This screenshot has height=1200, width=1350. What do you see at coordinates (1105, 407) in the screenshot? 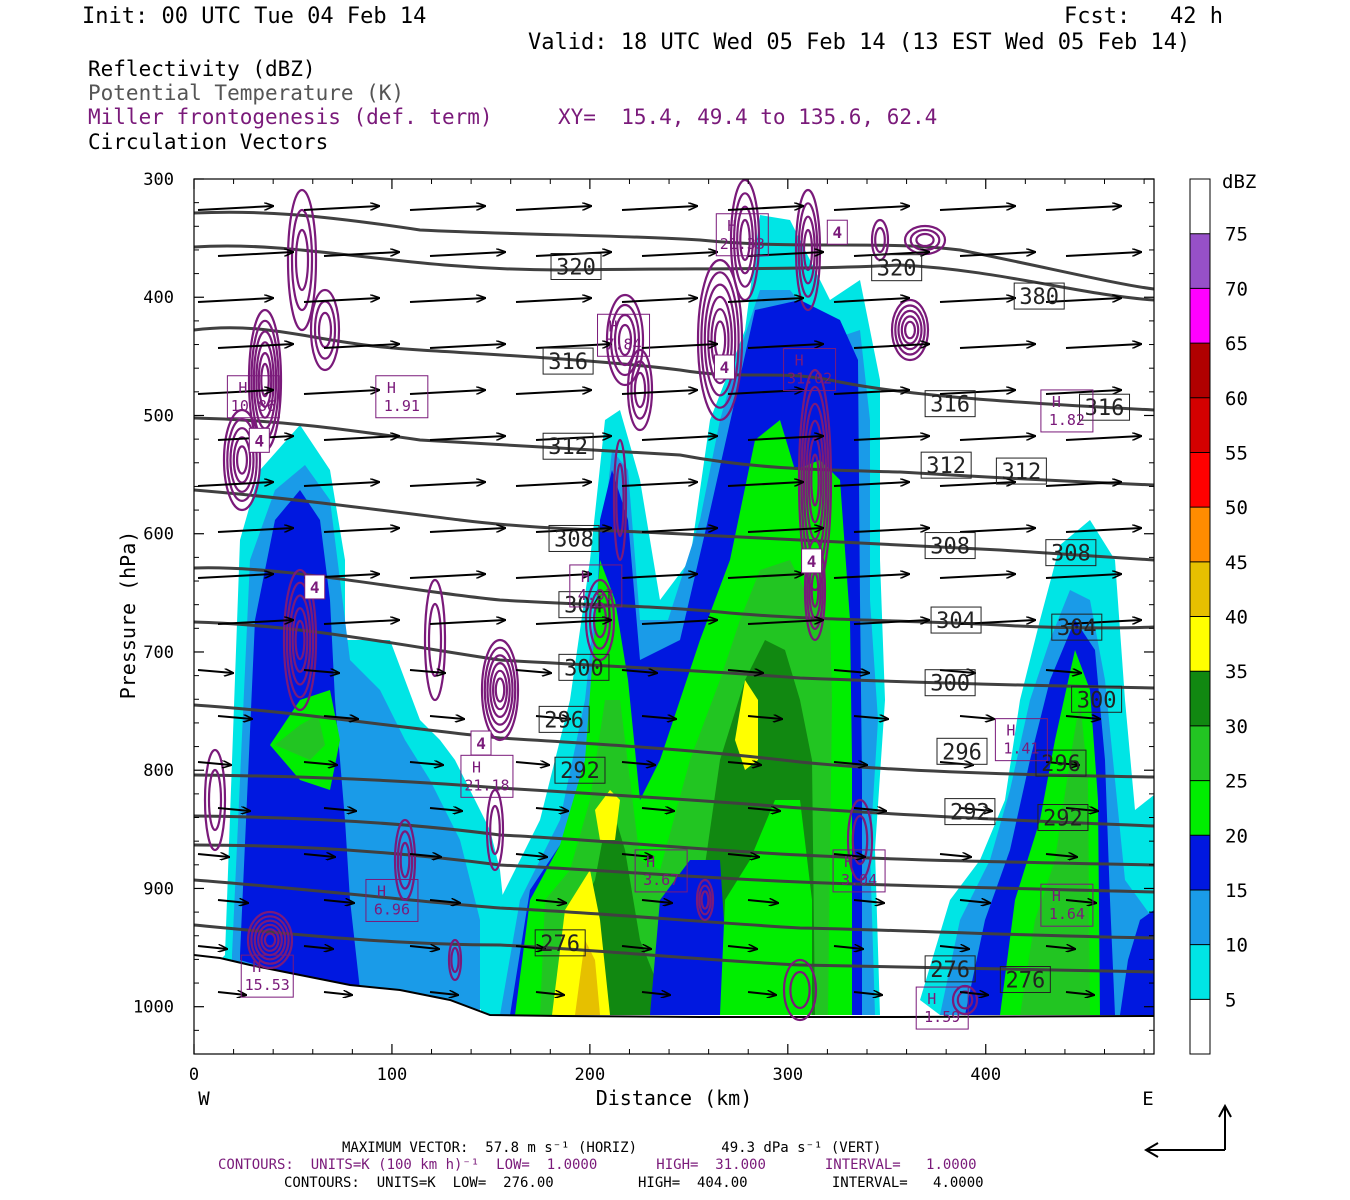
I see `theta-label: 316` at bounding box center [1105, 407].